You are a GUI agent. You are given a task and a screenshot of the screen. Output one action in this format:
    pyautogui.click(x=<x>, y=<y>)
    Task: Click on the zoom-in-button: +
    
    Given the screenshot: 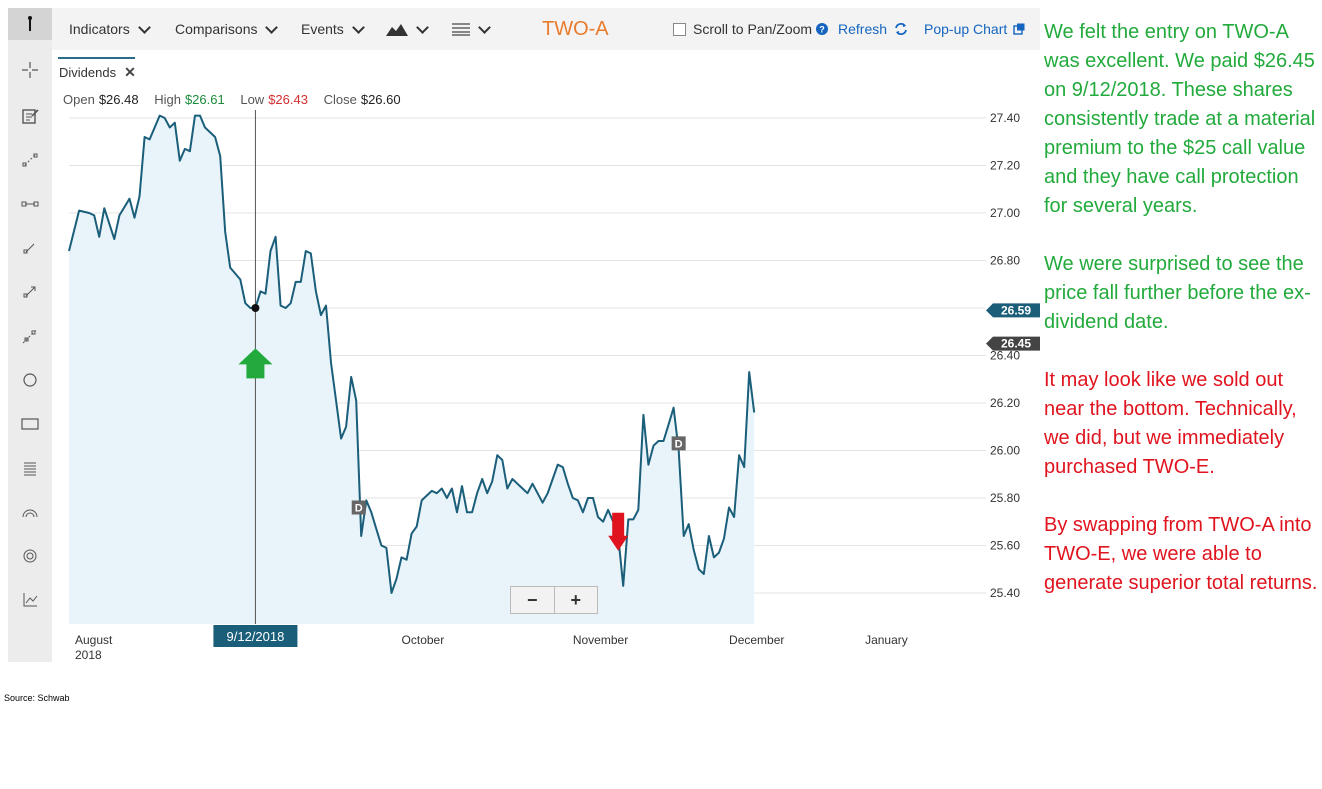 What is the action you would take?
    pyautogui.click(x=575, y=600)
    